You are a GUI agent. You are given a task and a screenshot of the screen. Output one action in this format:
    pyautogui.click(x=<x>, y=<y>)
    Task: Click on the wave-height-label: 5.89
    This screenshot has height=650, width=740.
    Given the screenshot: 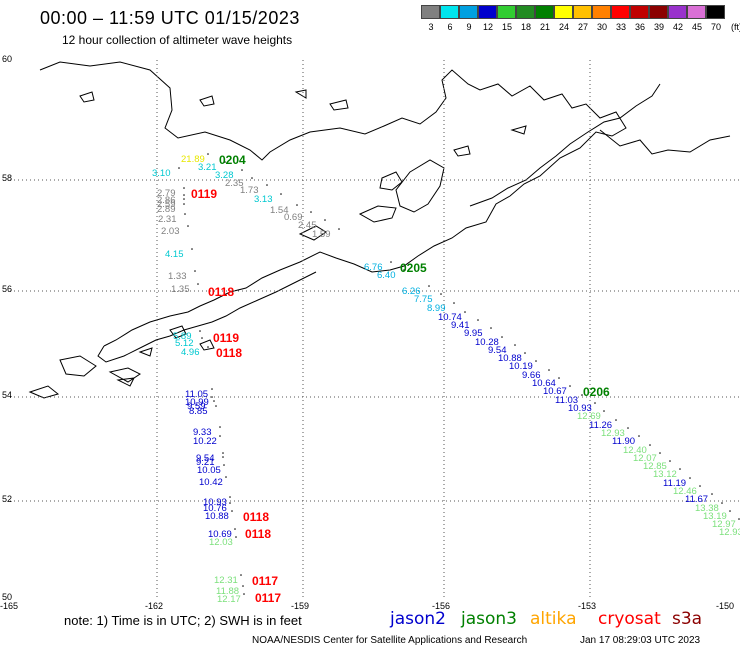 What is the action you would take?
    pyautogui.click(x=182, y=336)
    